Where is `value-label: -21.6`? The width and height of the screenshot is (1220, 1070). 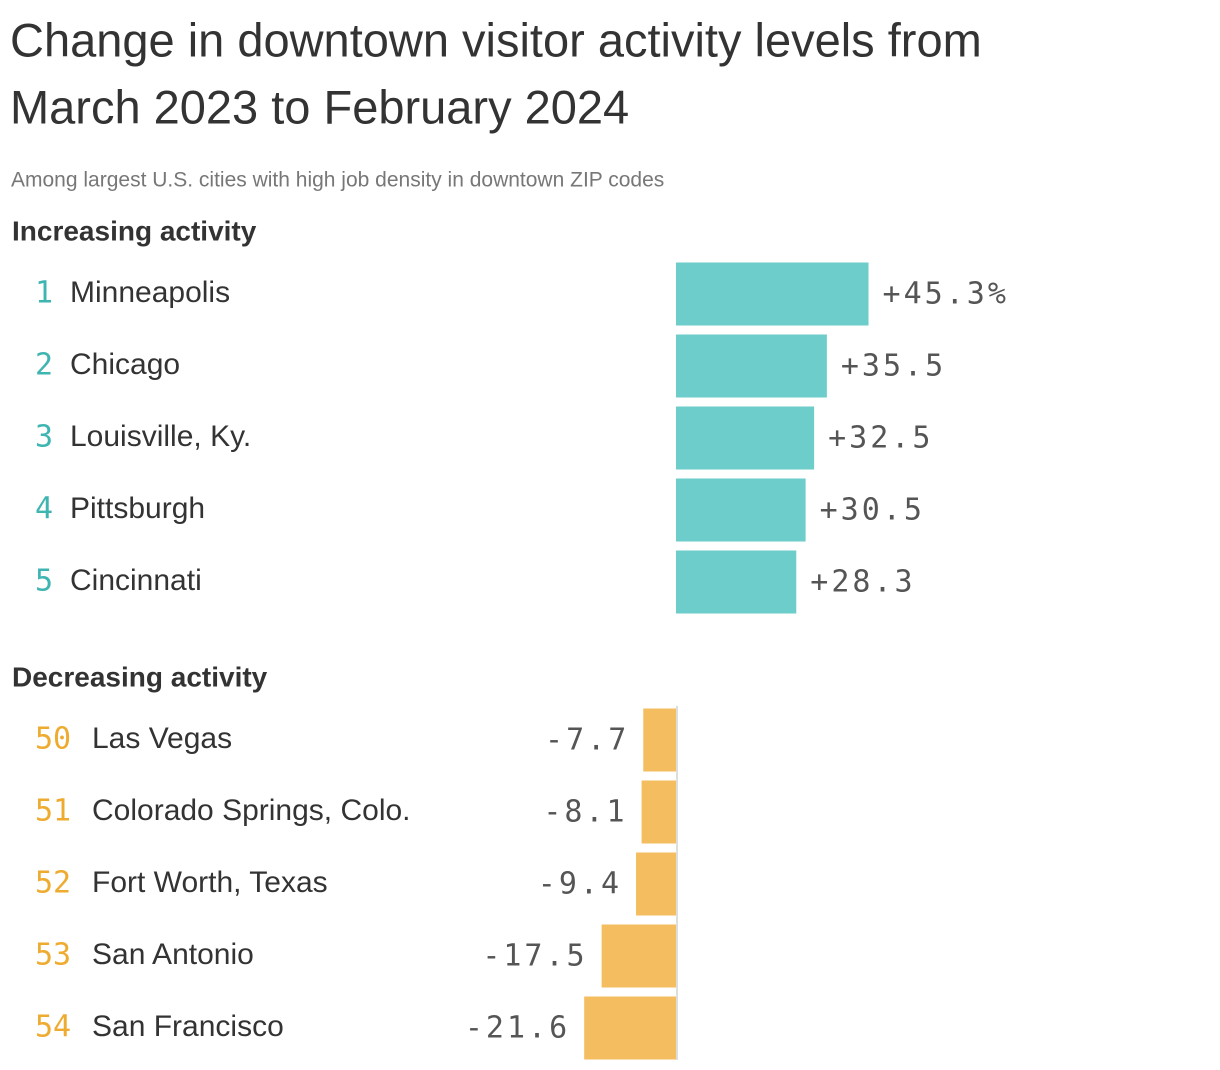 value-label: -21.6 is located at coordinates (517, 1028).